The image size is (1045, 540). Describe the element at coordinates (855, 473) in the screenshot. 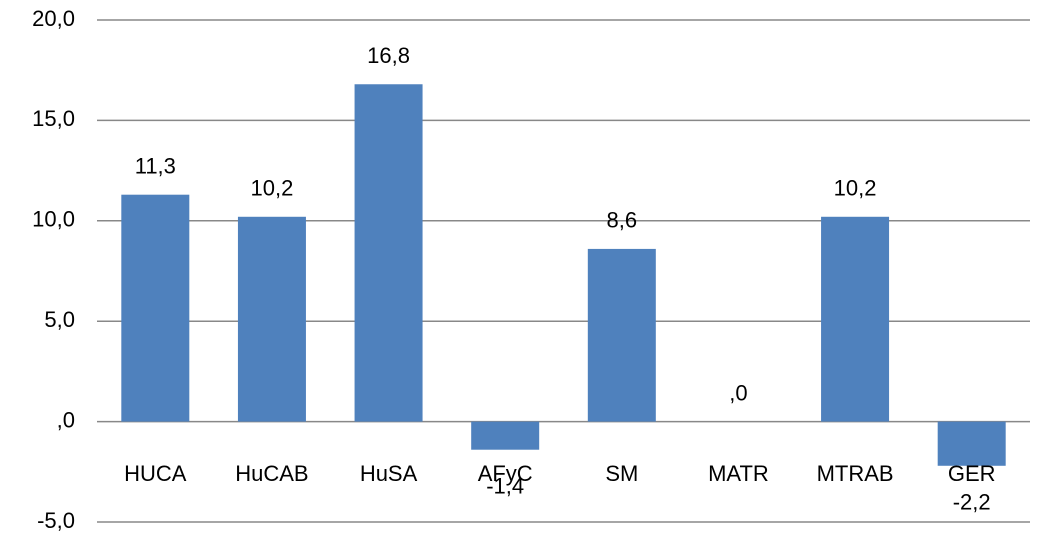

I see `x-tick-label: MTRAB` at that location.